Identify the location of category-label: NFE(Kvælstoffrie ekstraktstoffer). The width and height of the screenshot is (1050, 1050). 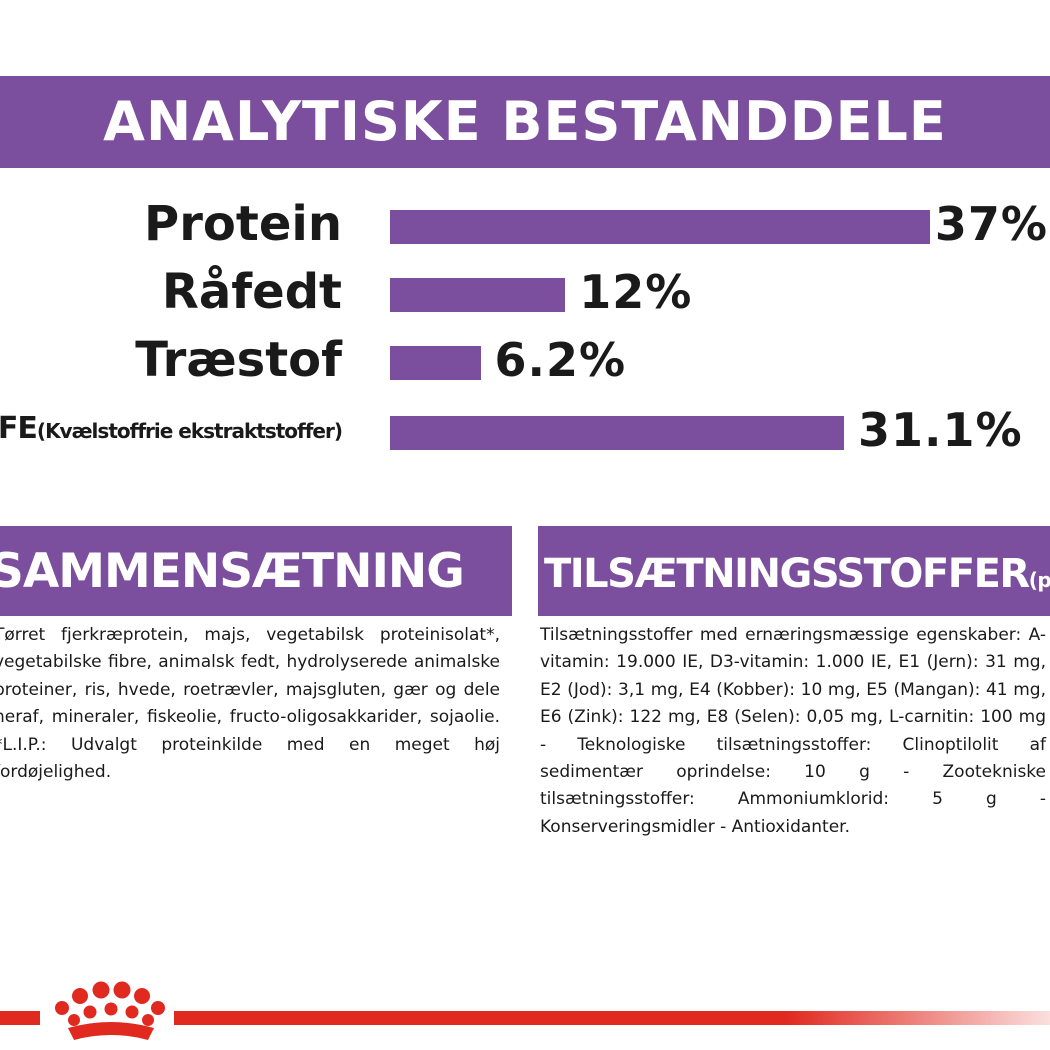
(171, 428).